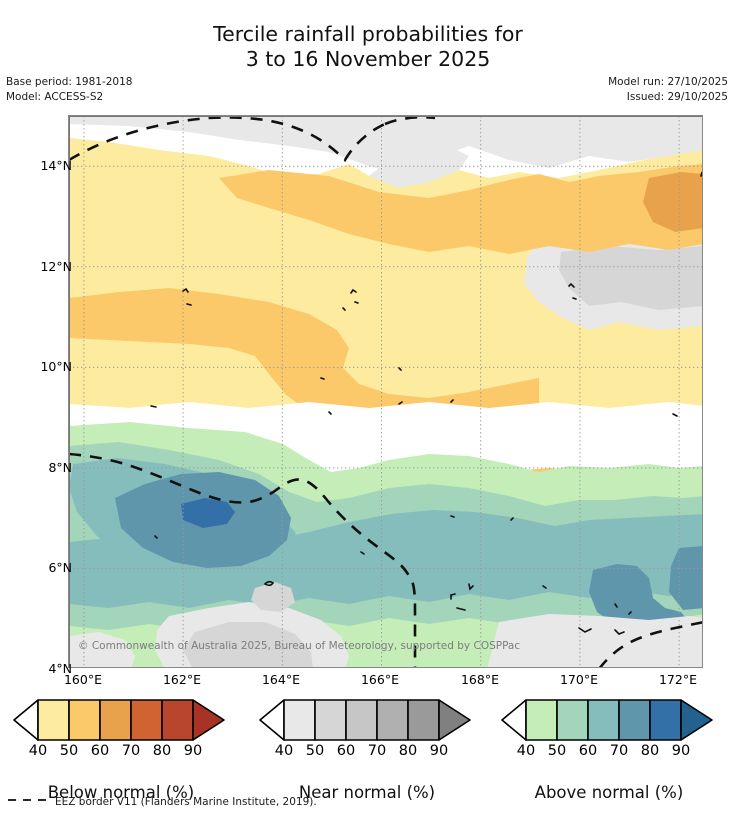 This screenshot has height=816, width=736. I want to click on cb3-tick-80: 80, so click(650, 751).